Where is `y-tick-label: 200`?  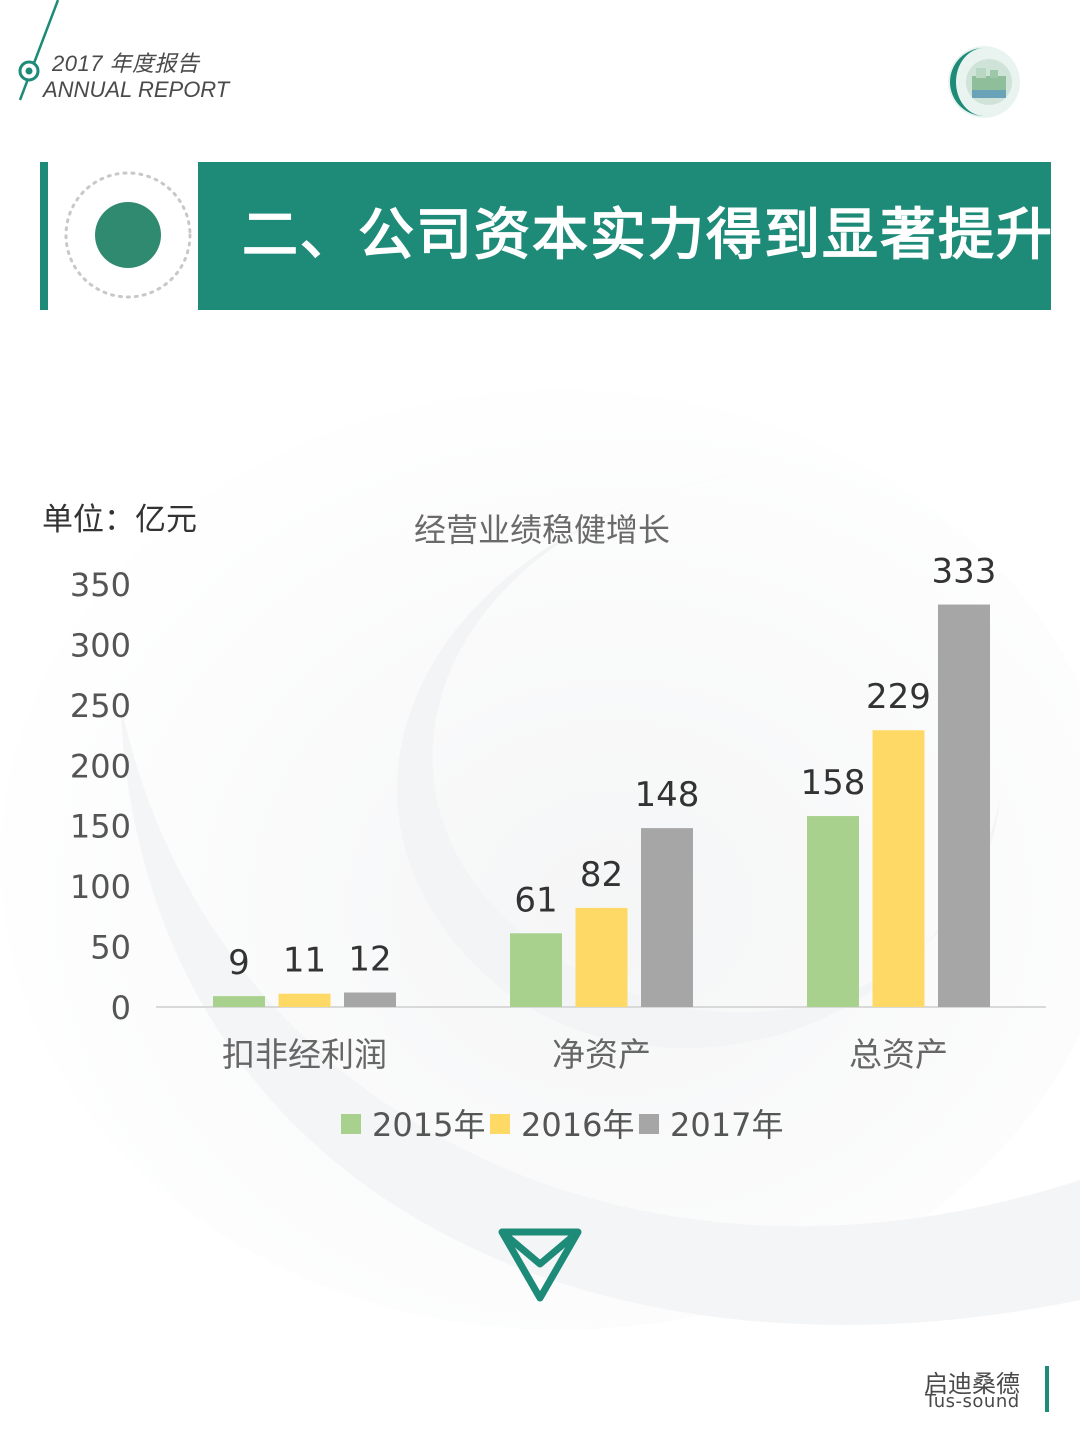
y-tick-label: 200 is located at coordinates (100, 766).